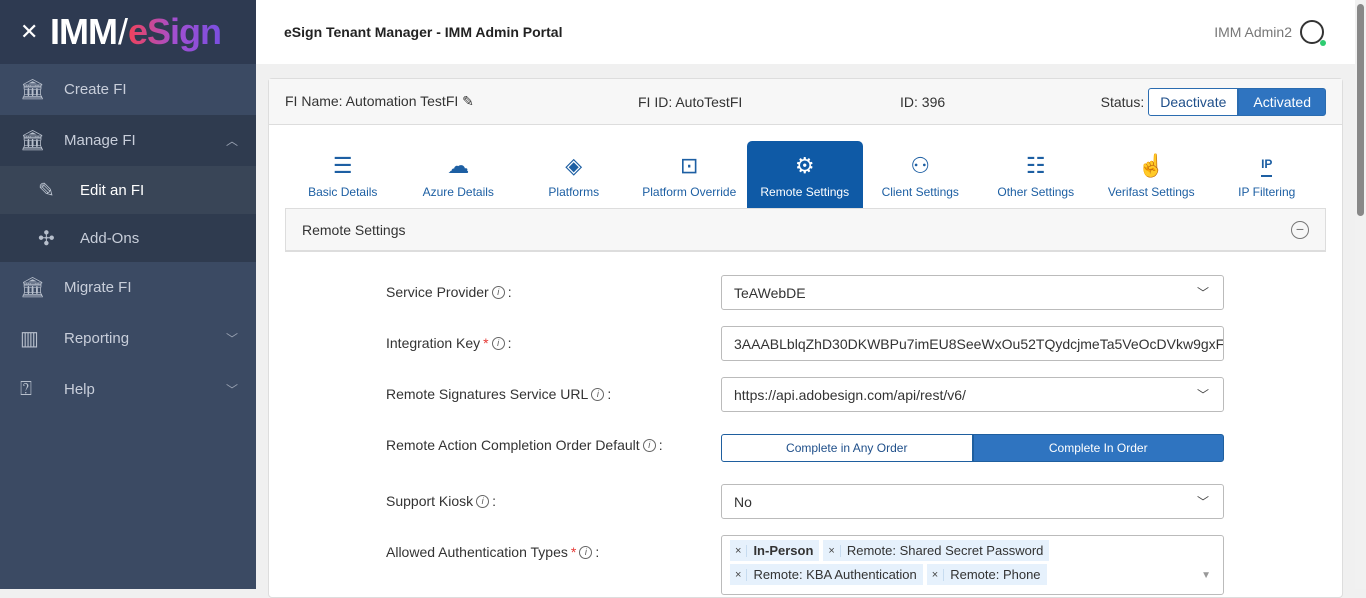 Image resolution: width=1366 pixels, height=598 pixels. Describe the element at coordinates (1300, 229) in the screenshot. I see `collapse-icon: −` at that location.